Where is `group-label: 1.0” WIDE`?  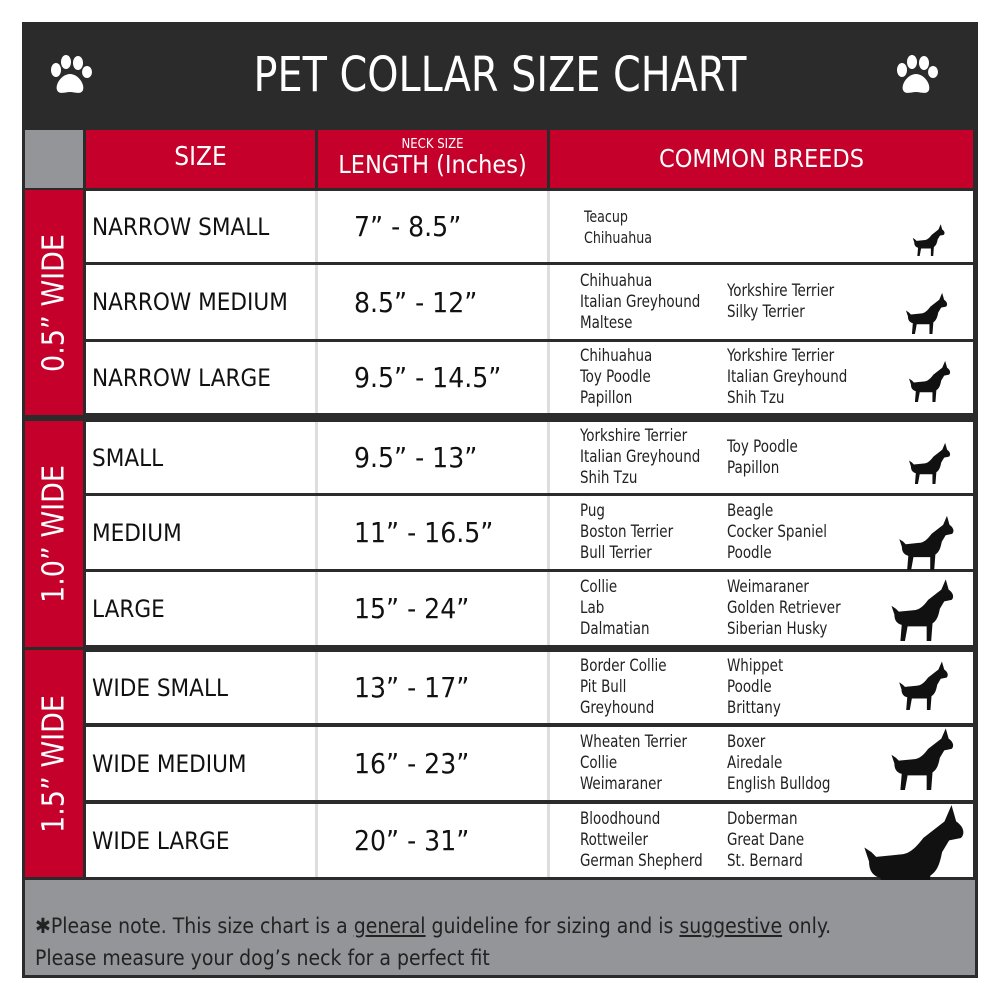 group-label: 1.0” WIDE is located at coordinates (54, 534).